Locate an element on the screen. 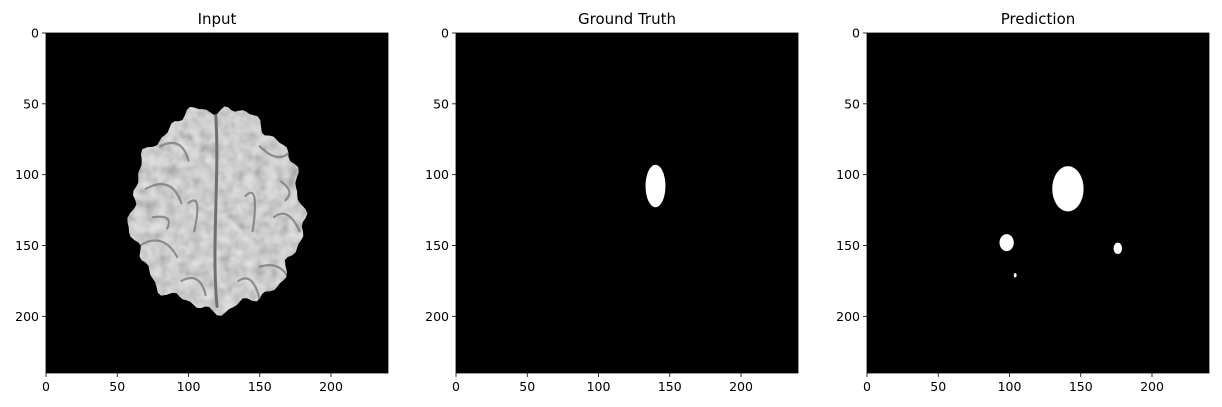  panel-title-prediction: Prediction is located at coordinates (1038, 19).